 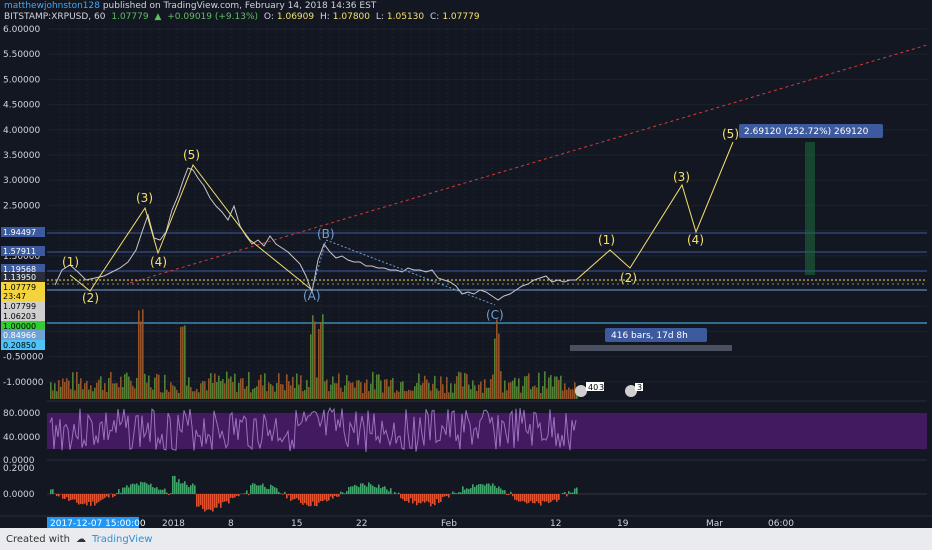 I want to click on wave-label-1a: (1), so click(x=70, y=262).